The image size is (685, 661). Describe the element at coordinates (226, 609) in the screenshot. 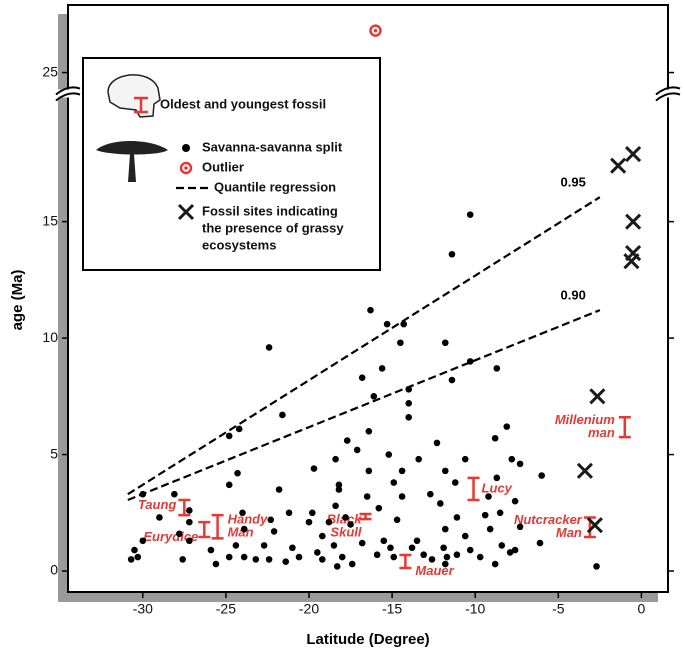

I see `x-tick-label: -25` at that location.